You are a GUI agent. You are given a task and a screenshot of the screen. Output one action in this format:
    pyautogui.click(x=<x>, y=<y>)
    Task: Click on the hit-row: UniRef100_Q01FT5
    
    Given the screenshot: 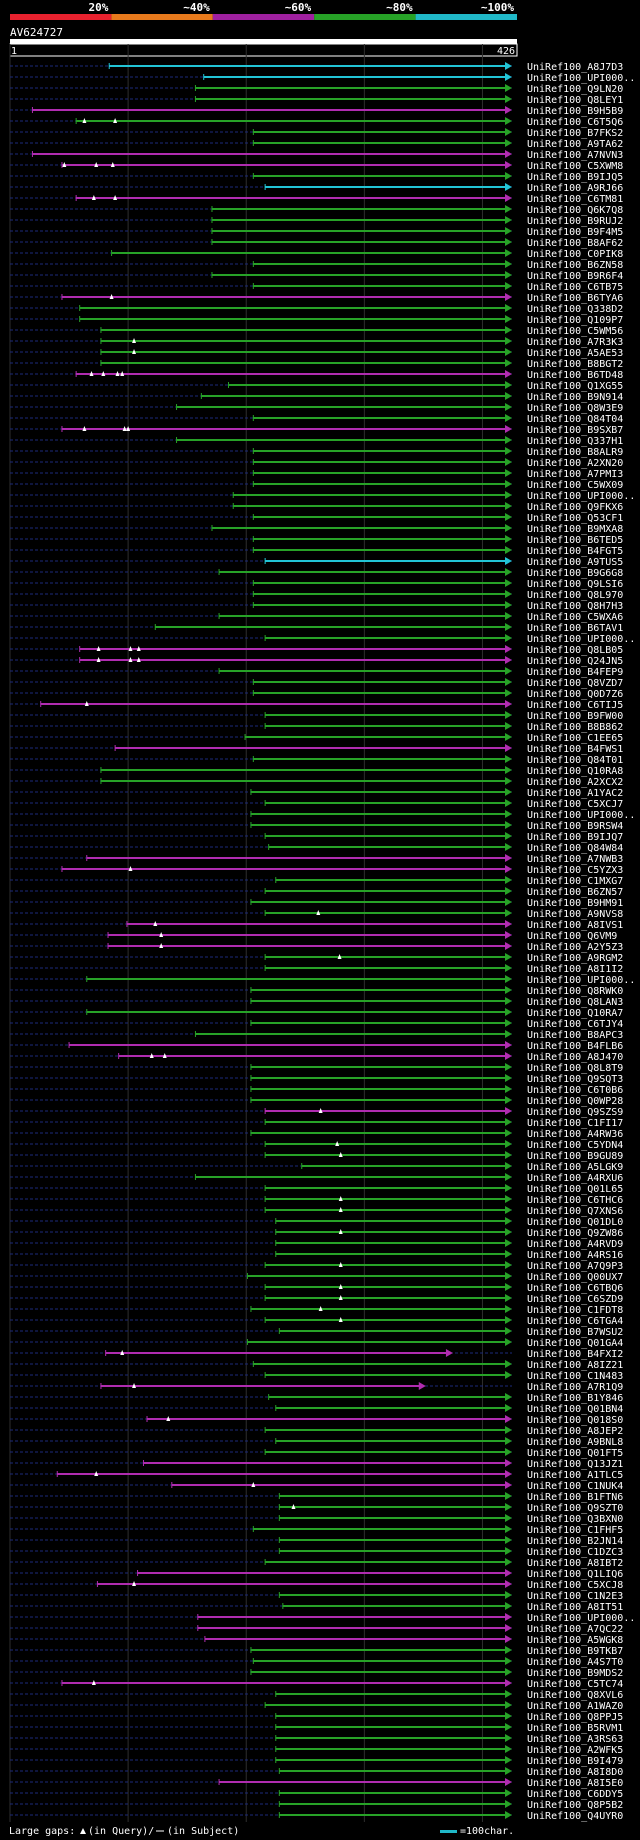 What is the action you would take?
    pyautogui.click(x=316, y=1453)
    